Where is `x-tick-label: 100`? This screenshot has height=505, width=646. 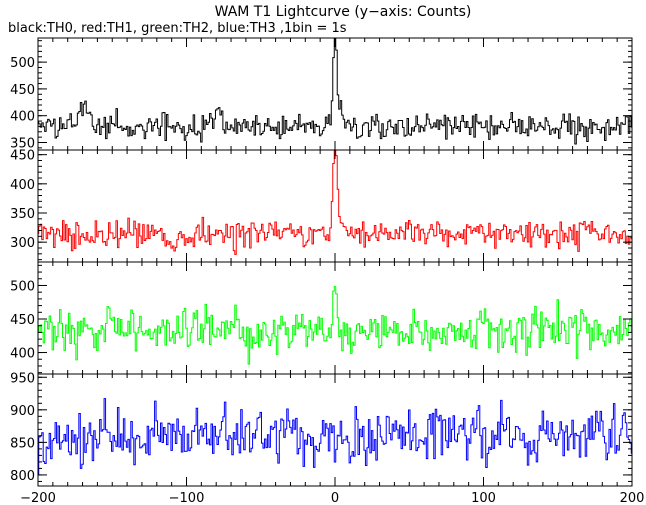 x-tick-label: 100 is located at coordinates (483, 498).